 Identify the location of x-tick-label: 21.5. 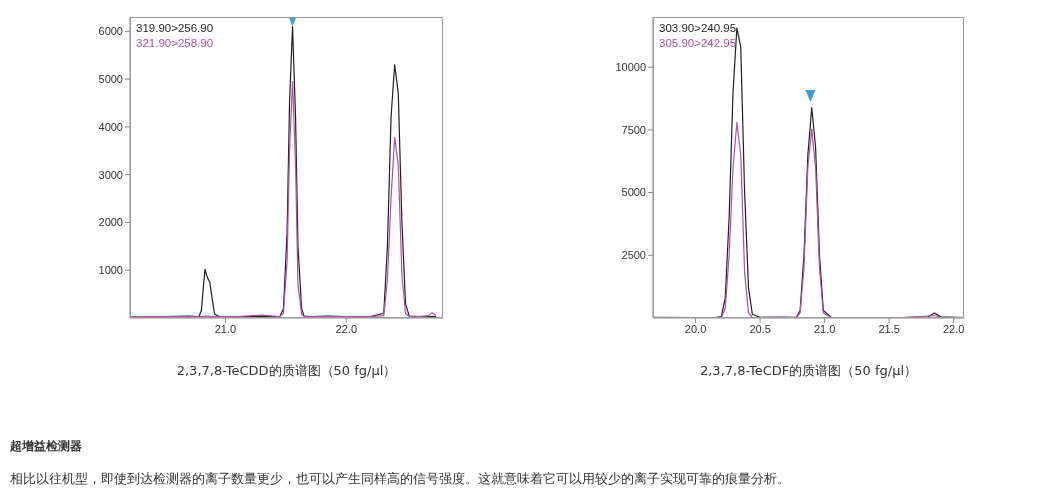
(889, 328).